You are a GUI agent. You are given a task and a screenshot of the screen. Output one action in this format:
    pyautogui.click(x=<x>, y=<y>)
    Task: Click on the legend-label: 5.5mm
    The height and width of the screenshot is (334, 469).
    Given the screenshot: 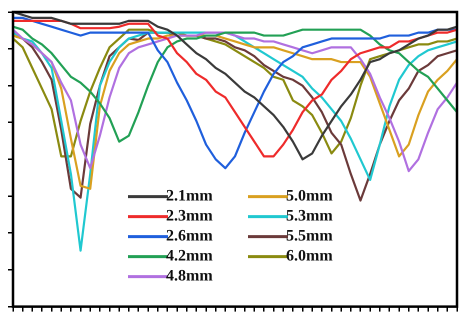 What is the action you would take?
    pyautogui.click(x=310, y=236)
    